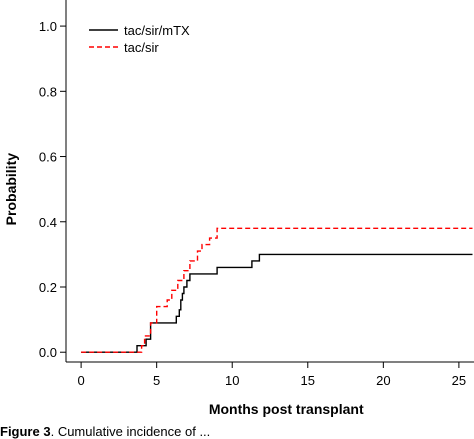  What do you see at coordinates (286, 409) in the screenshot?
I see `x-axis-title: Months post transplant` at bounding box center [286, 409].